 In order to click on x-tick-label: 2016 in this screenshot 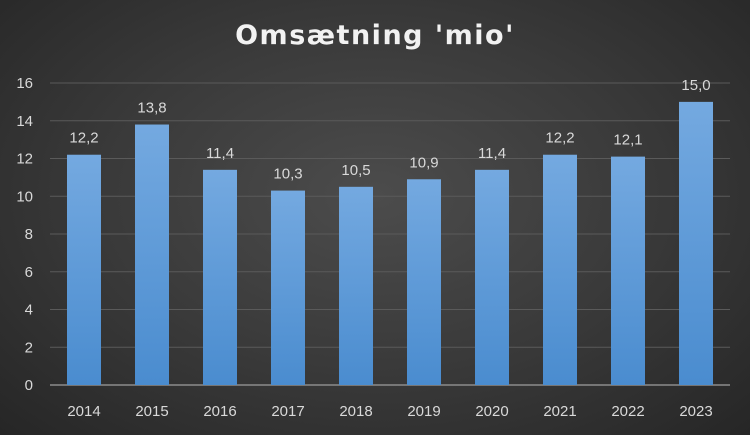, I will do `click(219, 411)`.